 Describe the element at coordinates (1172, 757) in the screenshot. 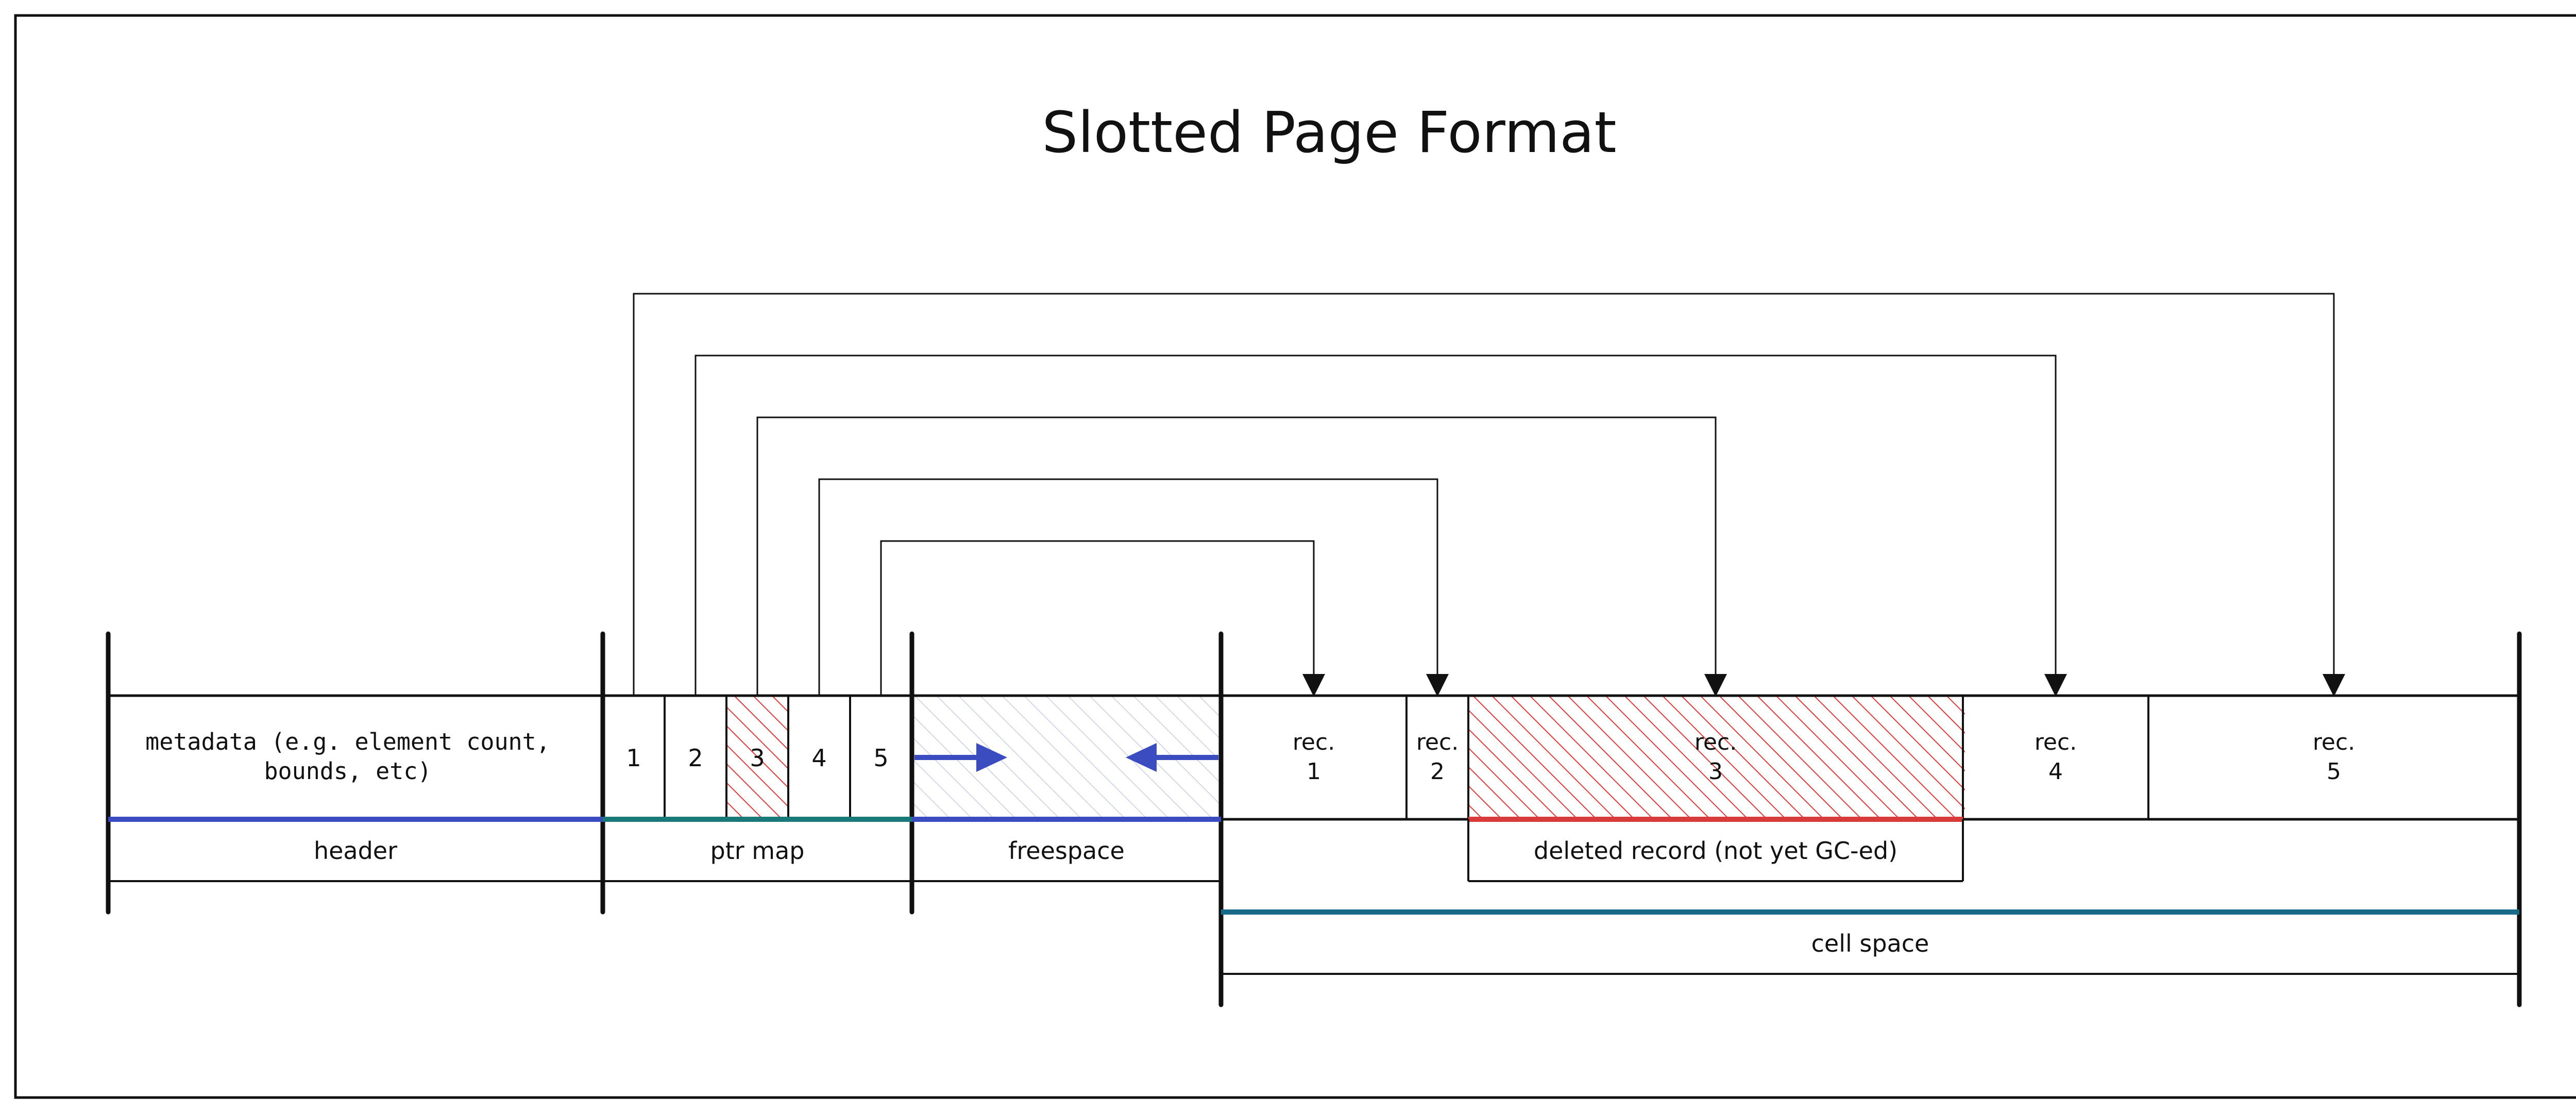

I see `freespace-grow-left-arrow` at that location.